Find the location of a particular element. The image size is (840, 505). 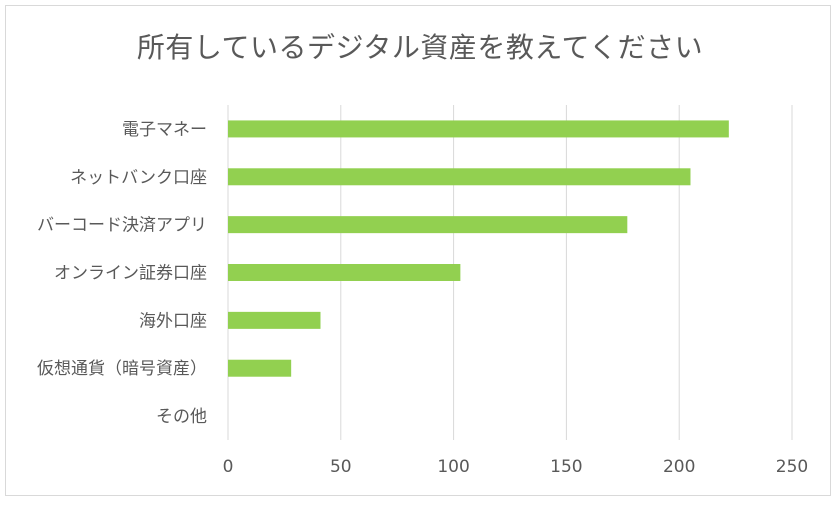

x-tick-label: 250 is located at coordinates (792, 467).